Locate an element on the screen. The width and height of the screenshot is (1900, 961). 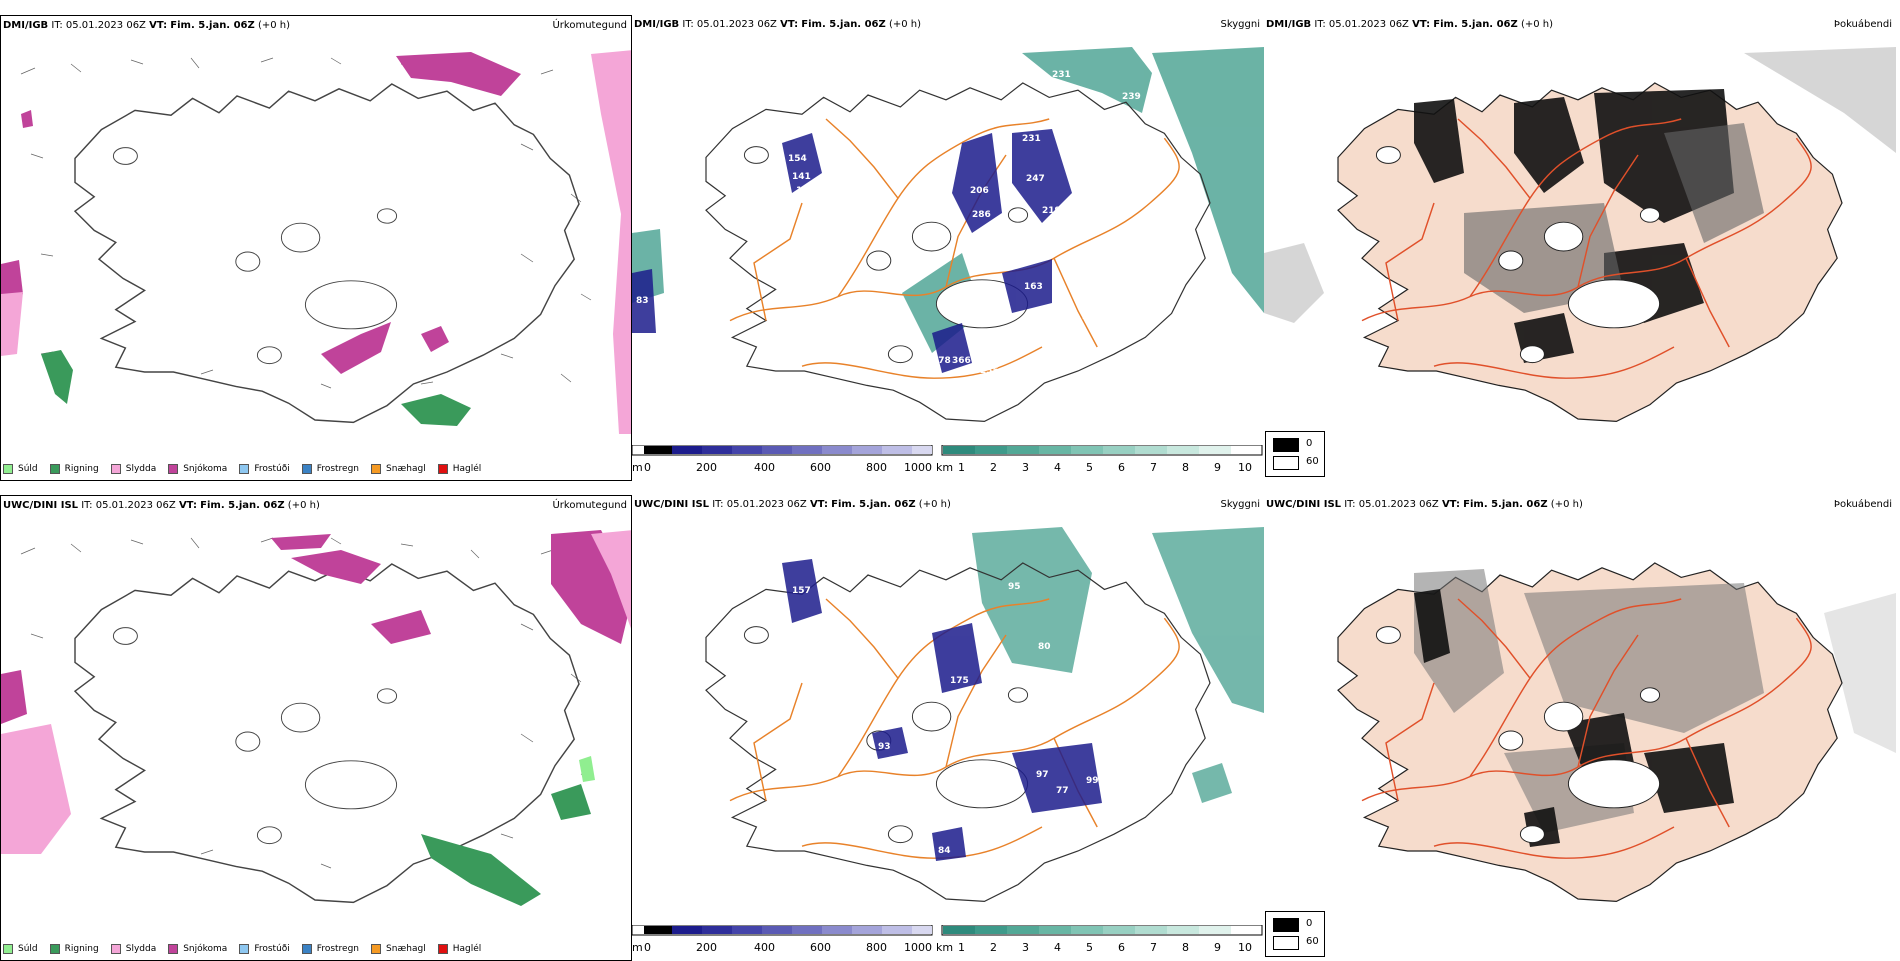
fog-legend-label: 0 is located at coordinates (1309, 443).